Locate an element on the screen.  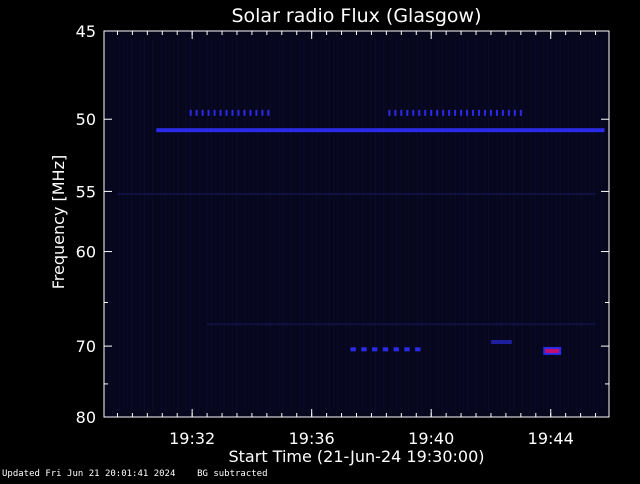
emission-band is located at coordinates (501, 342).